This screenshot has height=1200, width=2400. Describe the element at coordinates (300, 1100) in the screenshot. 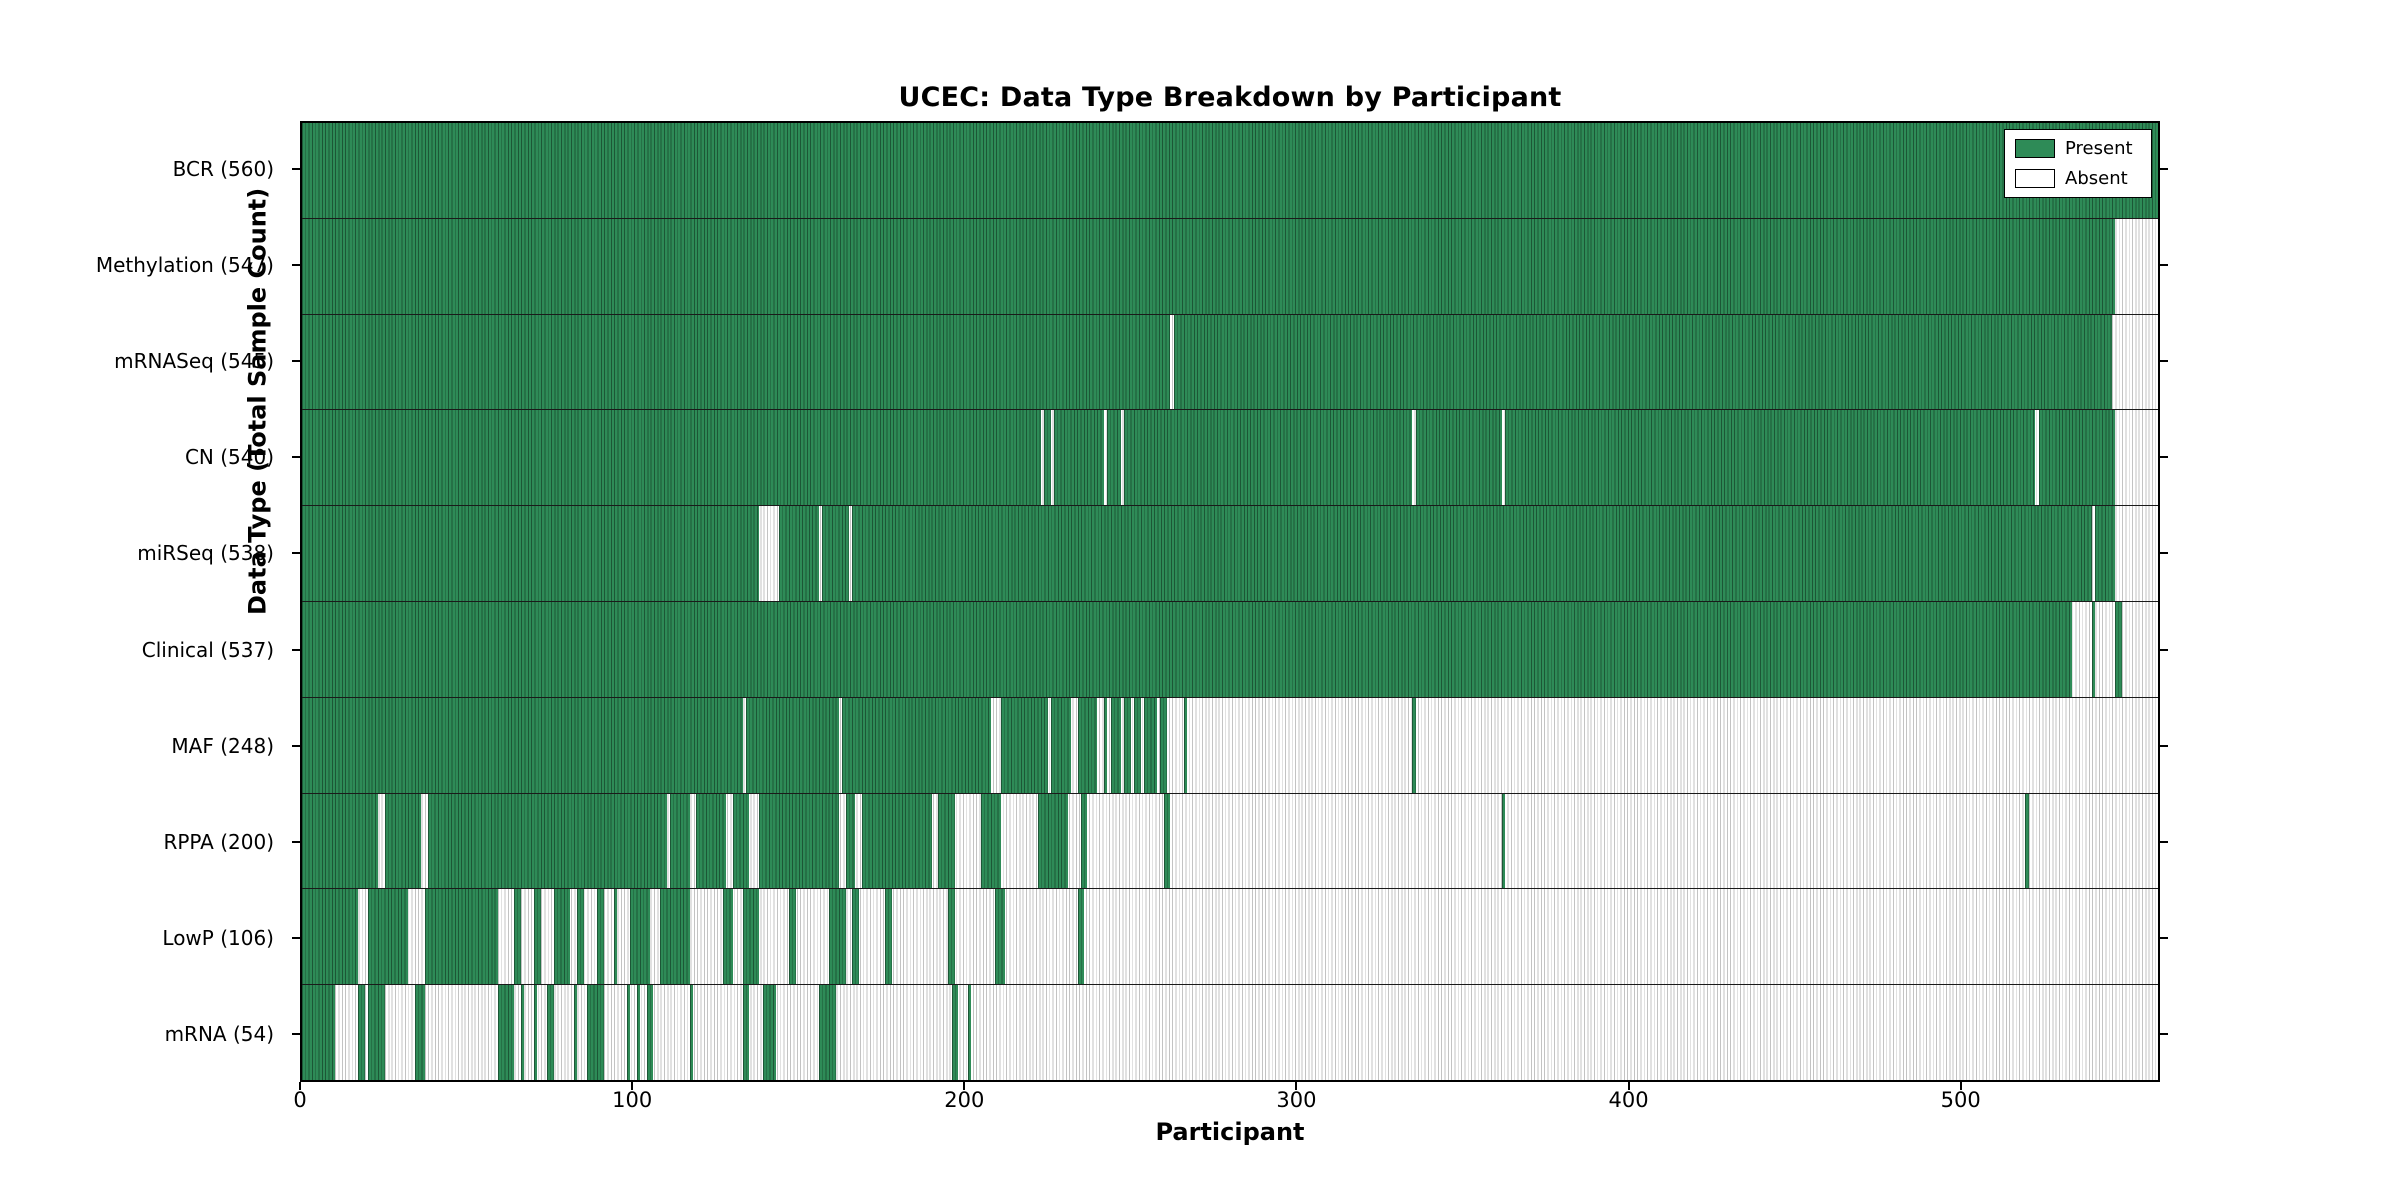

I see `x-tick-label: 0` at that location.